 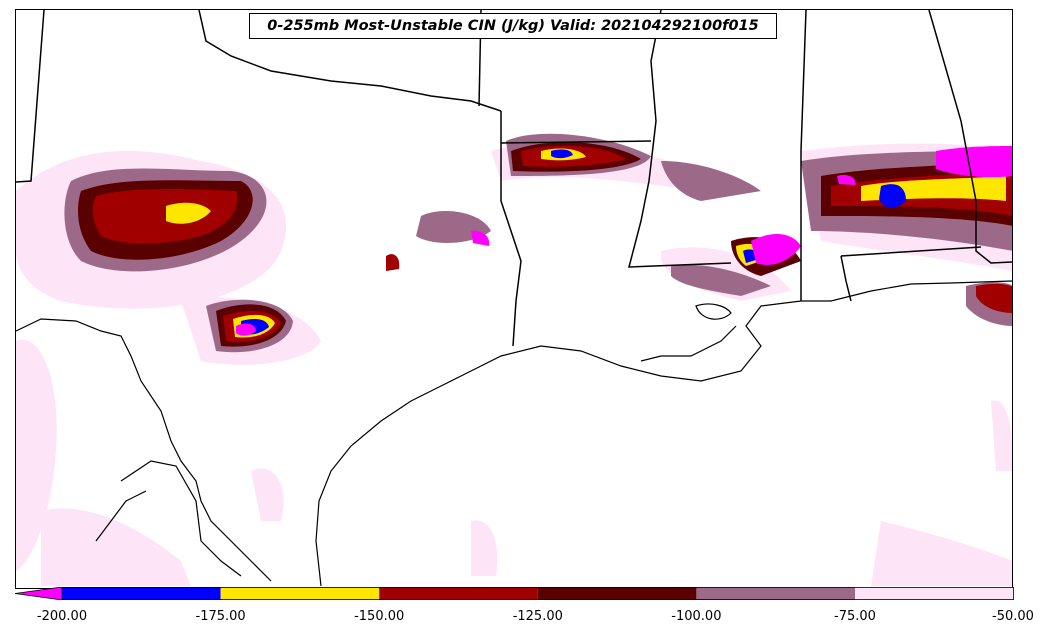 What do you see at coordinates (617, 593) in the screenshot?
I see `colorbar-bin-dark-red` at bounding box center [617, 593].